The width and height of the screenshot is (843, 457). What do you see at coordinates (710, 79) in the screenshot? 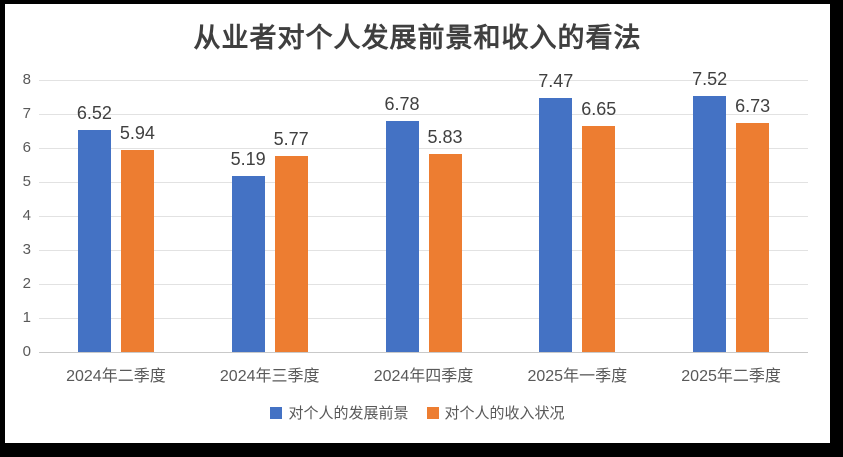
I see `bar-value-label: 7.52` at bounding box center [710, 79].